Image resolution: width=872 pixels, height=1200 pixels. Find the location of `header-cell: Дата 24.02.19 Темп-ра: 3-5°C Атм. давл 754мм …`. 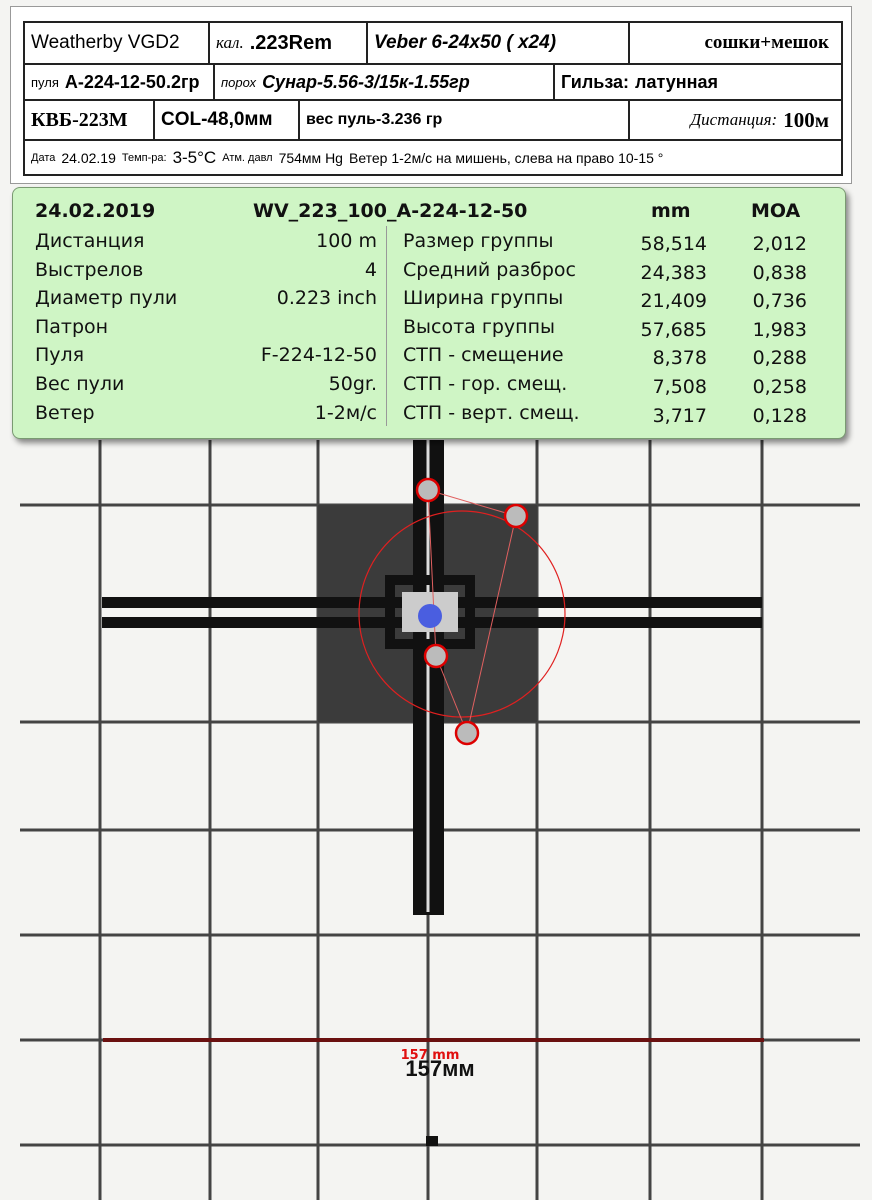

header-cell: Дата 24.02.19 Темп-ра: 3-5°C Атм. давл 754мм … is located at coordinates (433, 157).